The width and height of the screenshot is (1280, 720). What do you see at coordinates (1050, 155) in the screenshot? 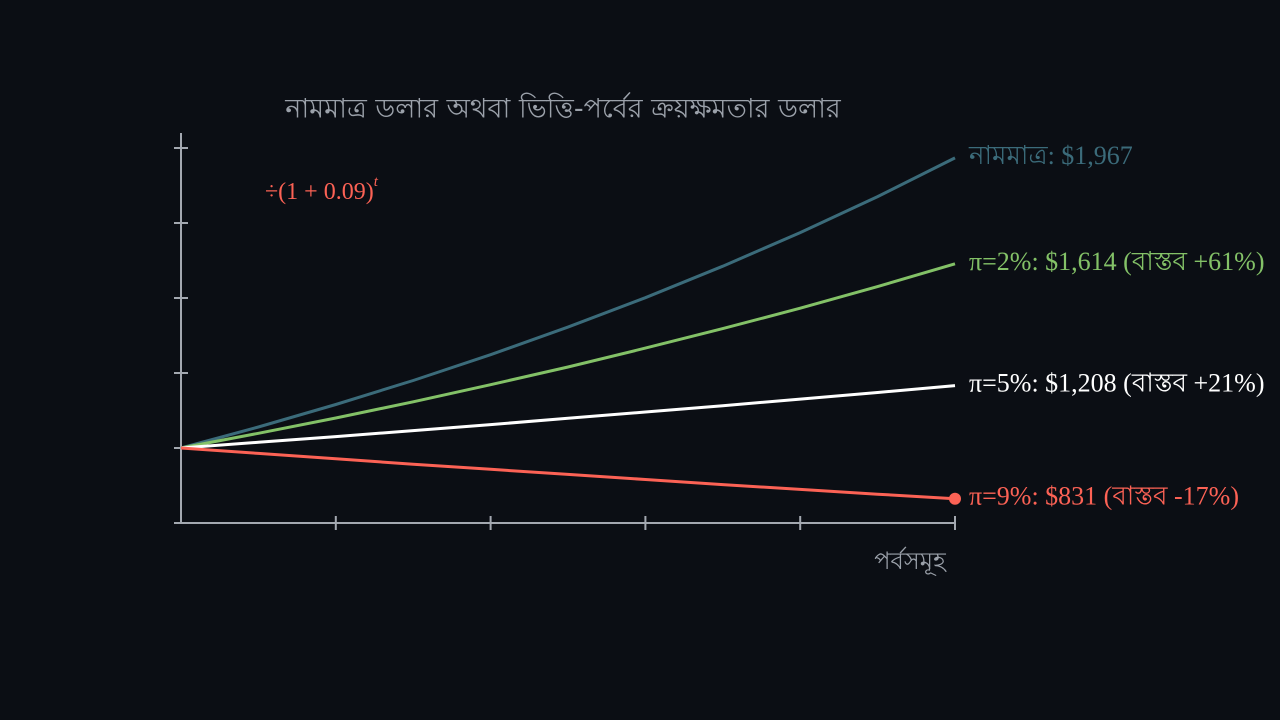
I see `series-label: নামমাত্র: $1,967` at bounding box center [1050, 155].